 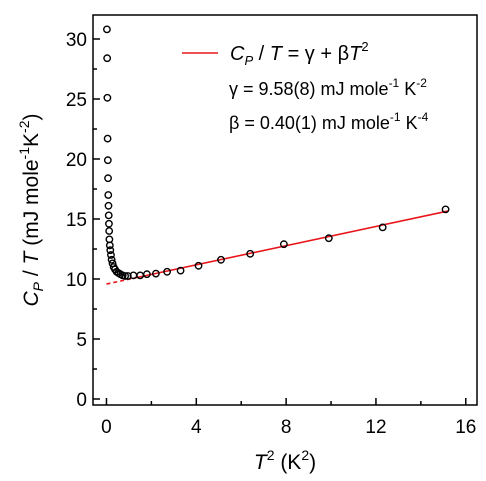 What do you see at coordinates (329, 121) in the screenshot?
I see `annotation-beta: β = 0.40(1) mJ mole-1 K-4` at bounding box center [329, 121].